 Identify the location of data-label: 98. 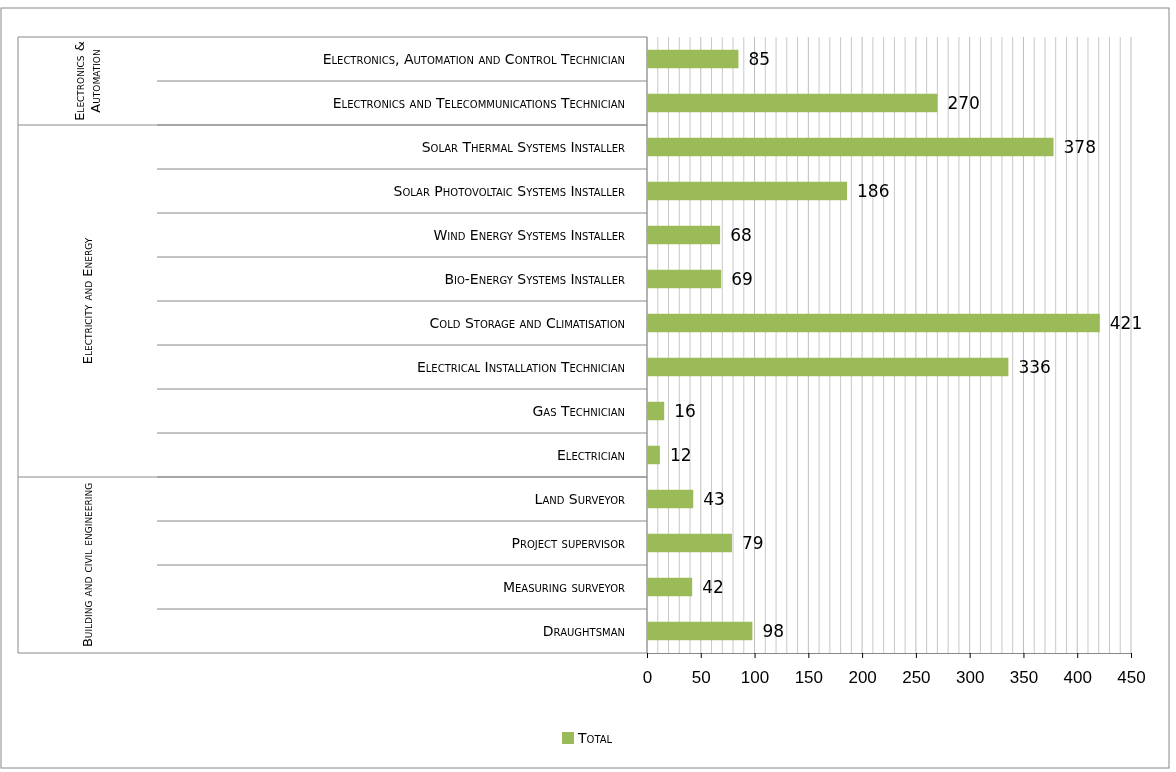
(773, 631).